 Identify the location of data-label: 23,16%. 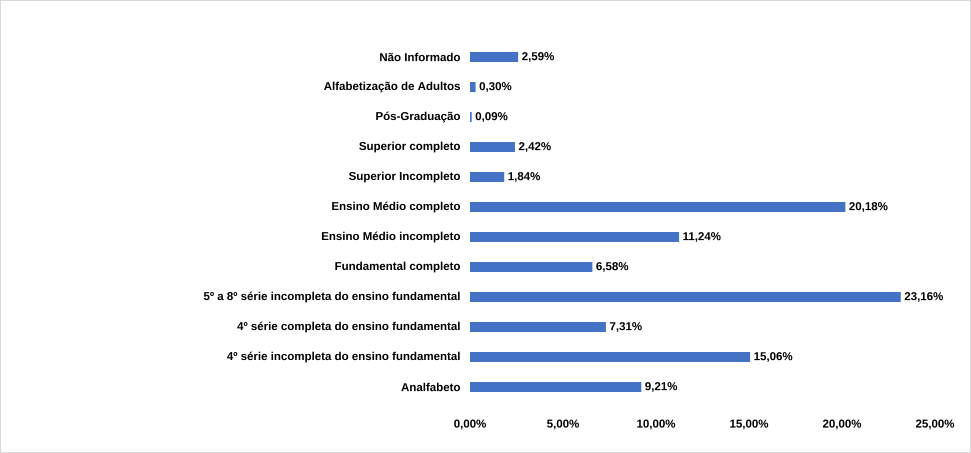
(923, 297).